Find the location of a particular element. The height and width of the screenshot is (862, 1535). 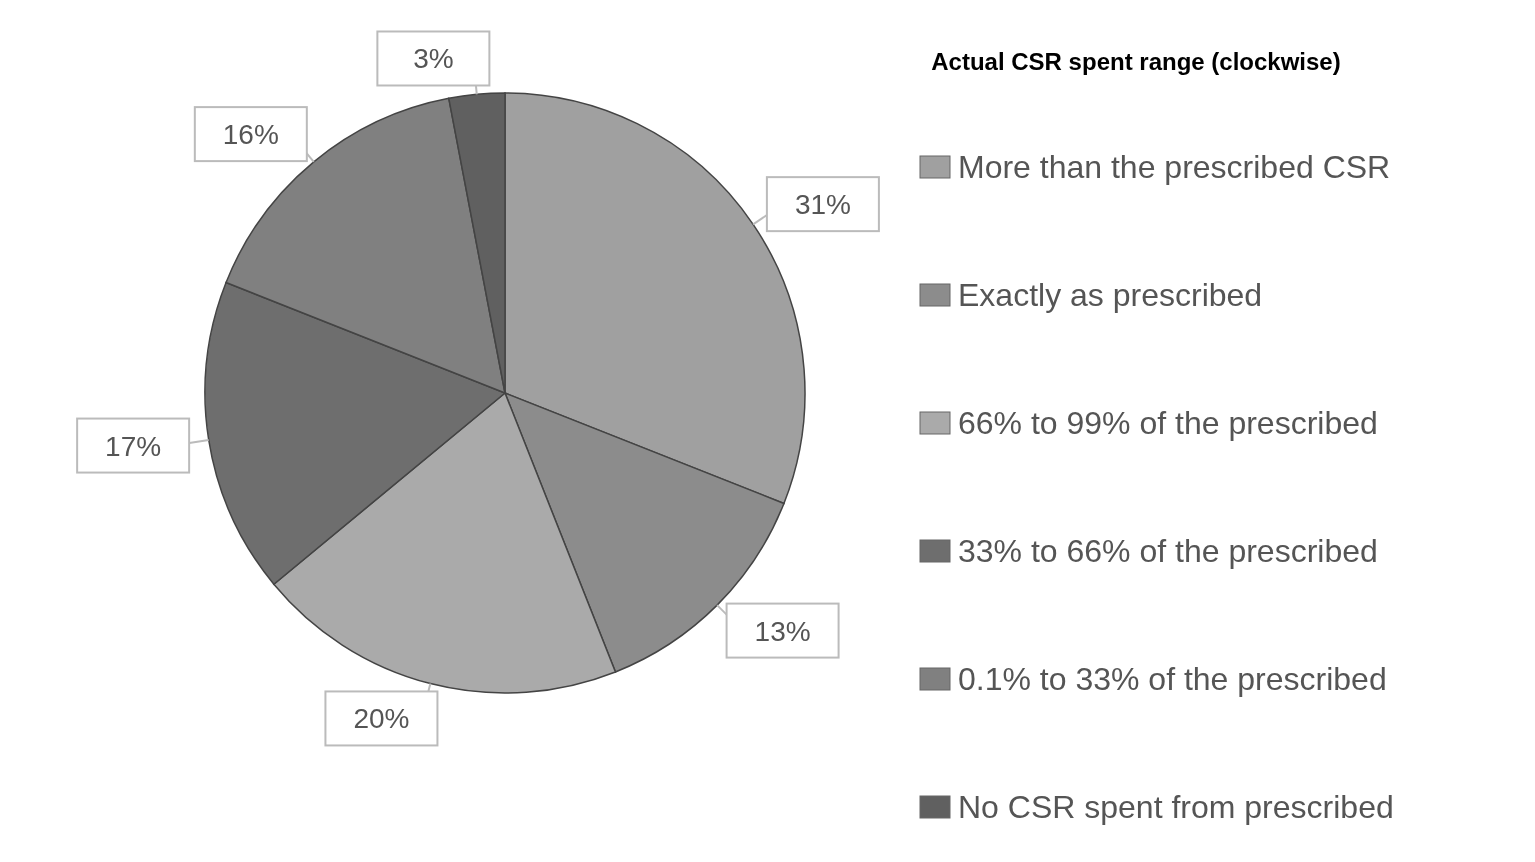

data-label: 3% is located at coordinates (433, 59).